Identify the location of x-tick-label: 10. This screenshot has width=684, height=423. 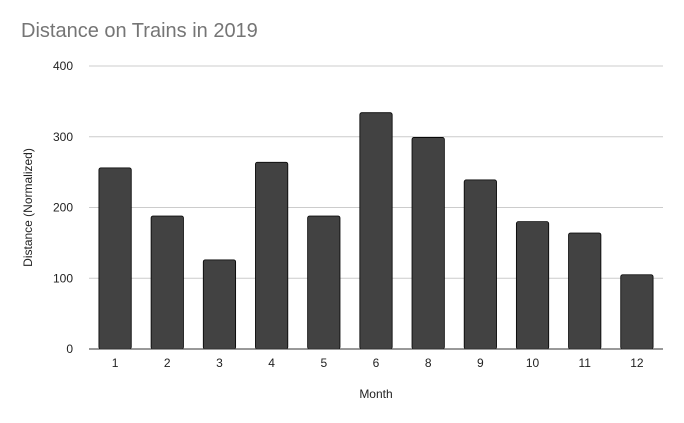
(533, 363).